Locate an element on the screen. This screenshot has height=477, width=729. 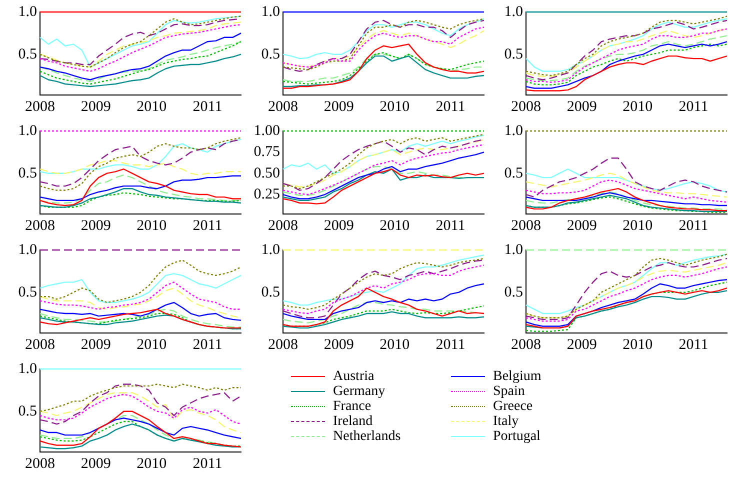
legend-label: Austria is located at coordinates (353, 376).